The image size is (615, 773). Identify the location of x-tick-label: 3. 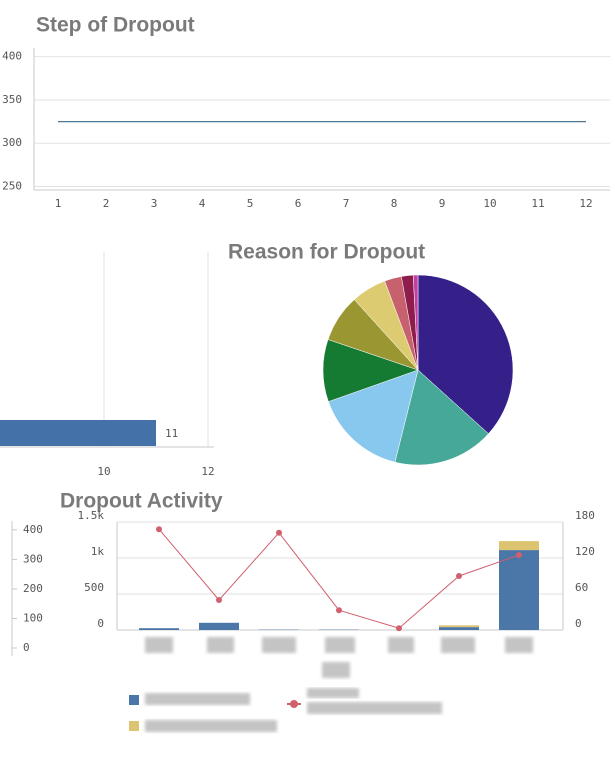
(154, 203).